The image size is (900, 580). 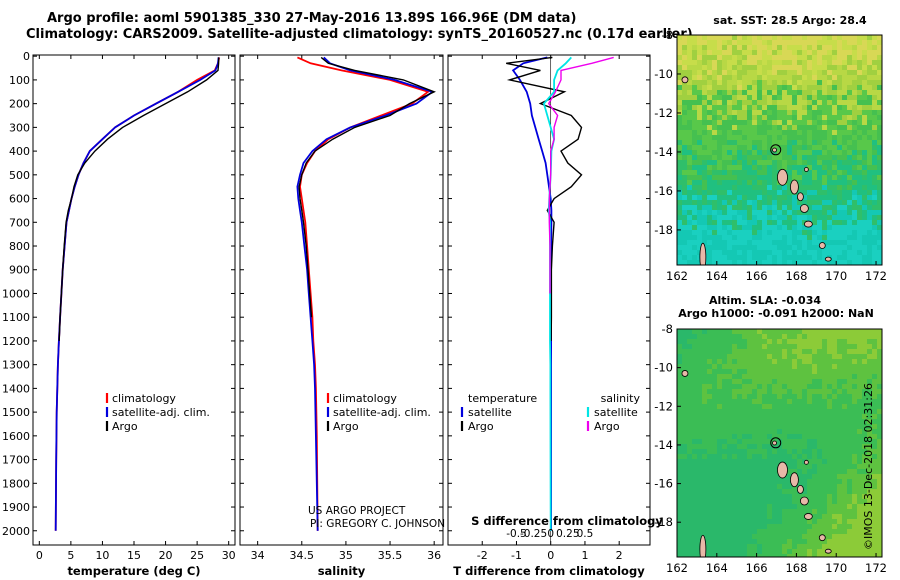 What do you see at coordinates (584, 555) in the screenshot?
I see `x-tick-label: 1` at bounding box center [584, 555].